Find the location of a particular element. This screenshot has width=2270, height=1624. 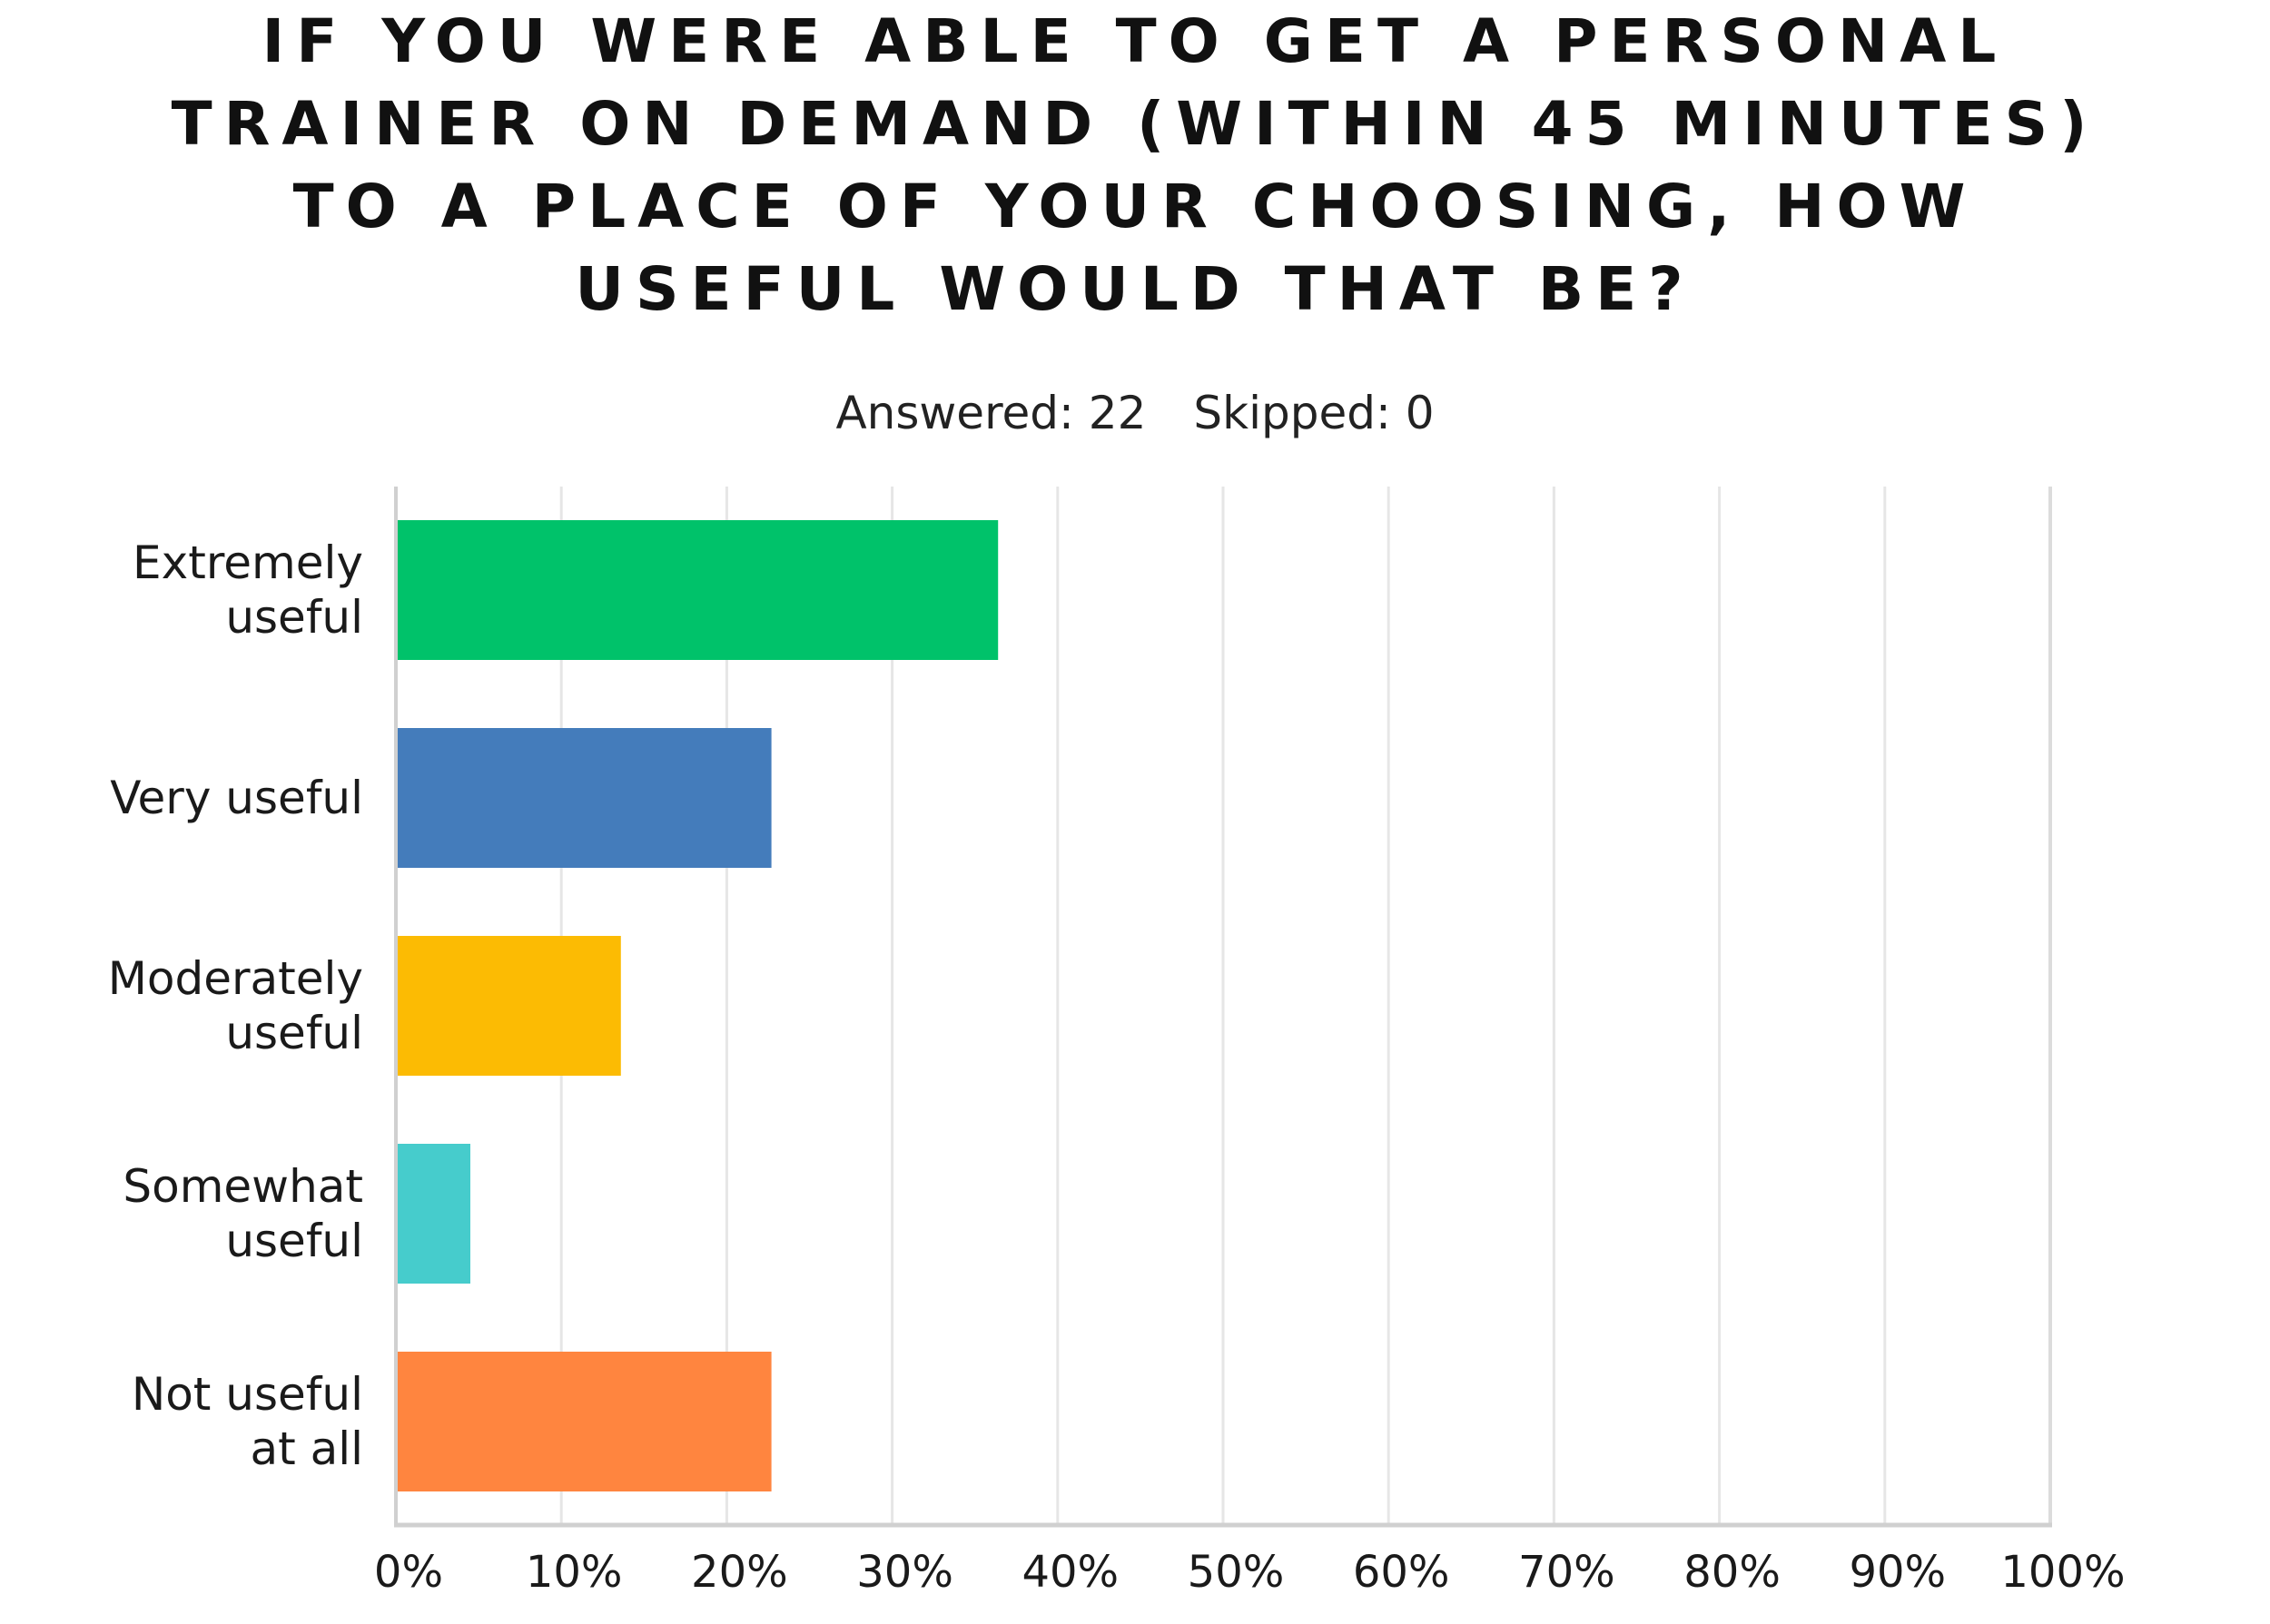

x-tick-label: 80% is located at coordinates (1732, 1572).